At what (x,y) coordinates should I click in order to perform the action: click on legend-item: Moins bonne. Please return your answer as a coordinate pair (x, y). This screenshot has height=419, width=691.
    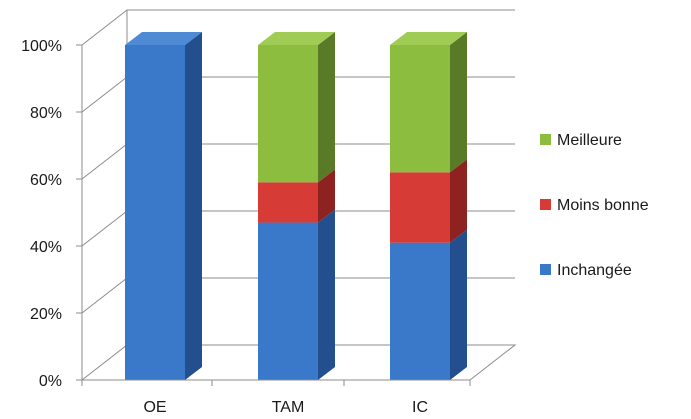
    Looking at the image, I should click on (594, 205).